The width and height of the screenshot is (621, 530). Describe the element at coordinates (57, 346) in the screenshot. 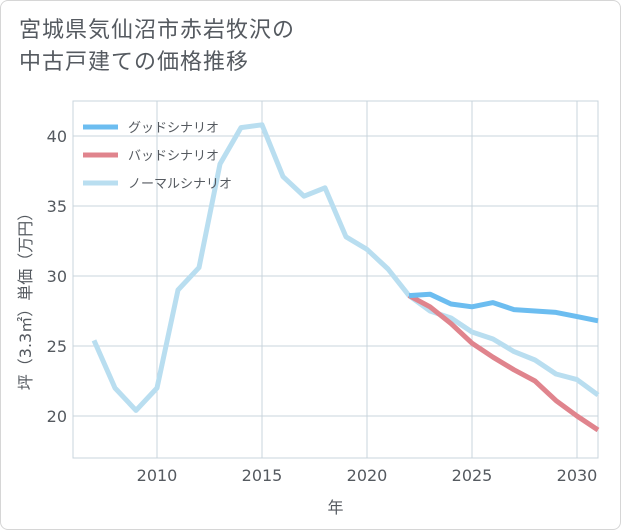

I see `y-tick-label: 25` at that location.